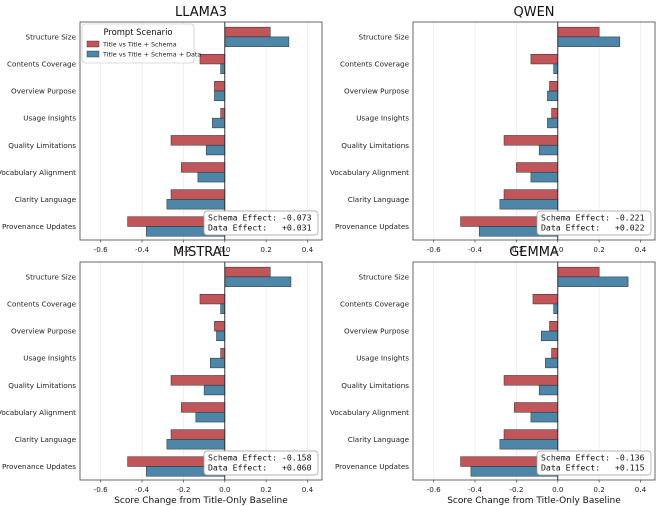  I want to click on category-label: Contents Coverage, so click(375, 64).